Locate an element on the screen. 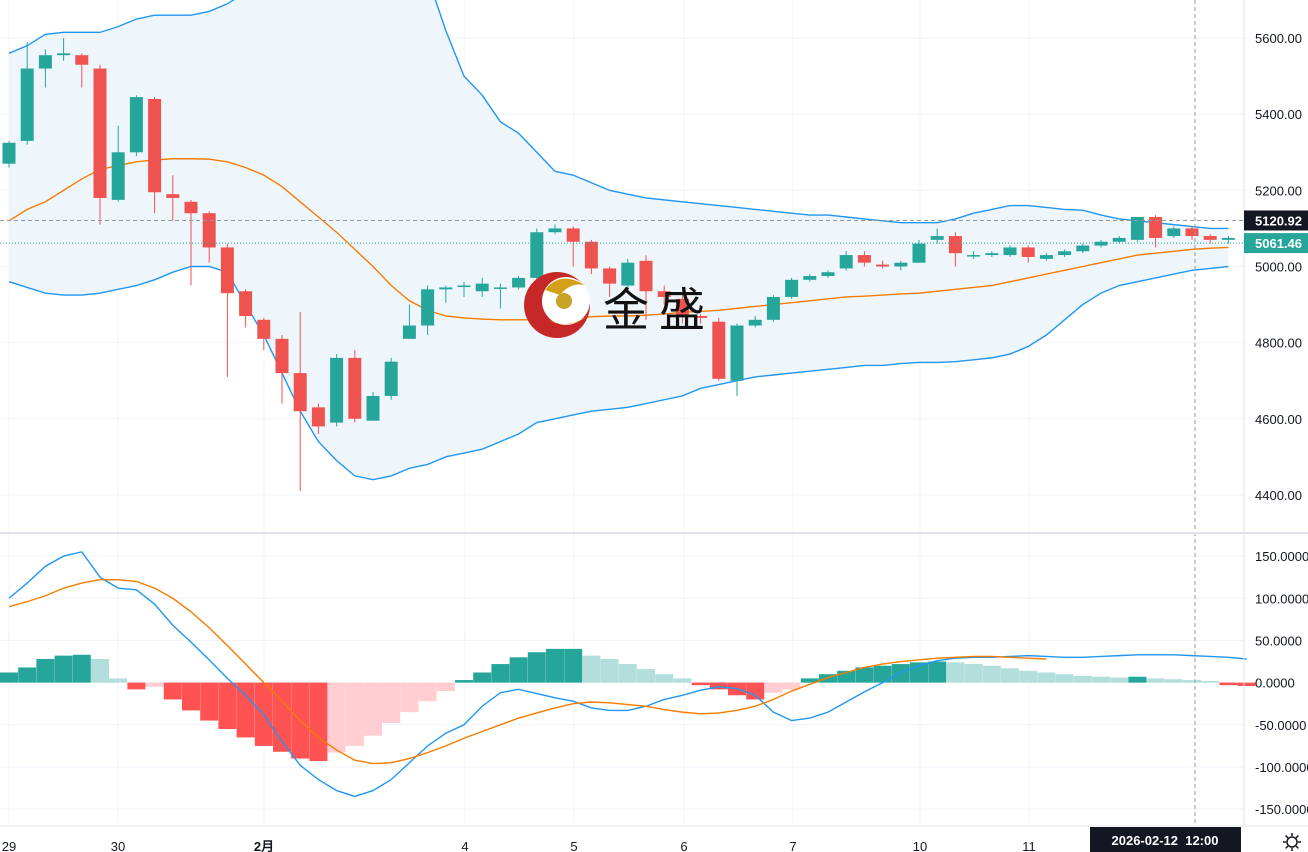 This screenshot has height=852, width=1308. logo-emblem-icon is located at coordinates (557, 305).